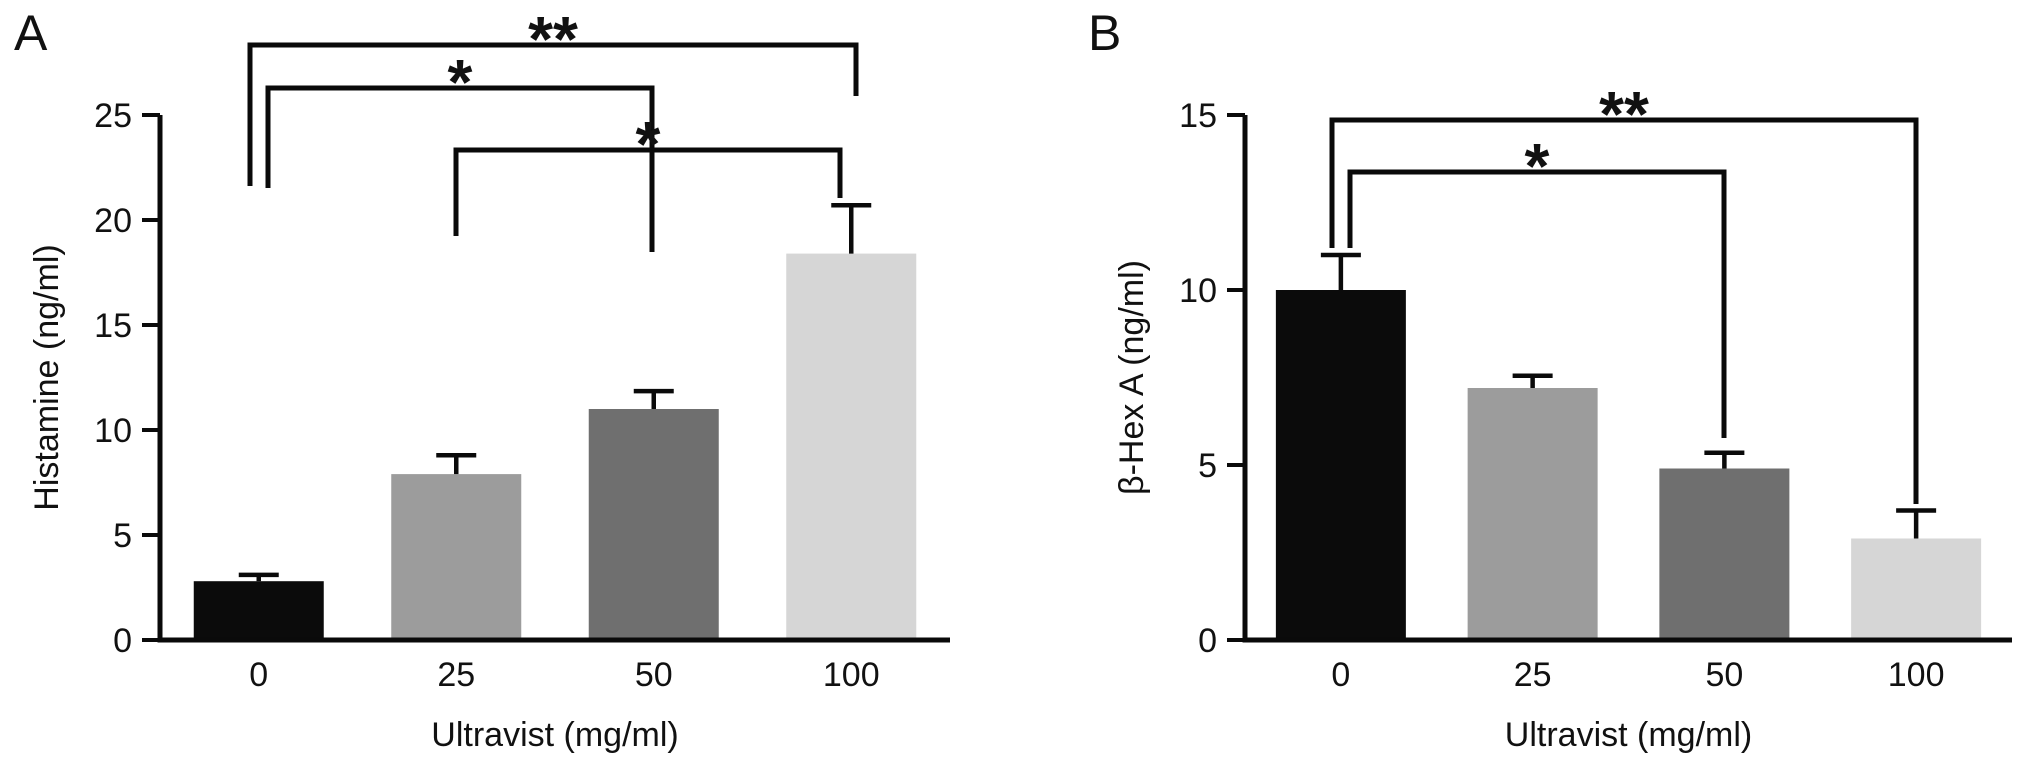  I want to click on panel-b-x-tick-label-100: 100, so click(1916, 675).